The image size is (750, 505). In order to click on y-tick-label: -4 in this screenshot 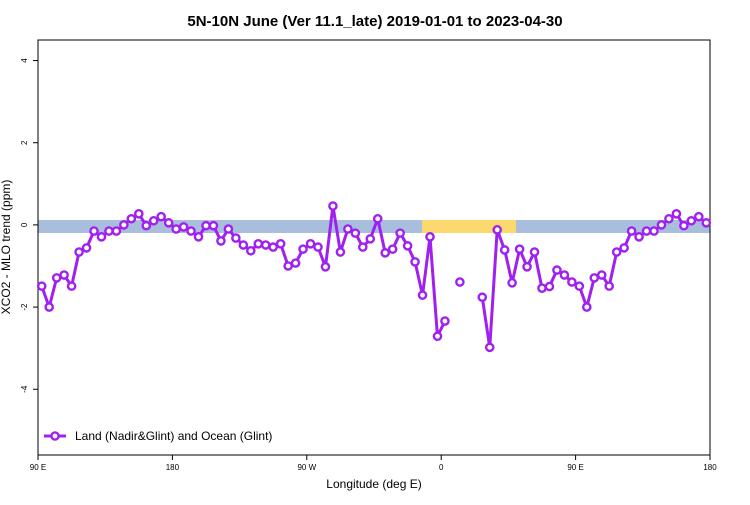, I will do `click(24, 389)`.